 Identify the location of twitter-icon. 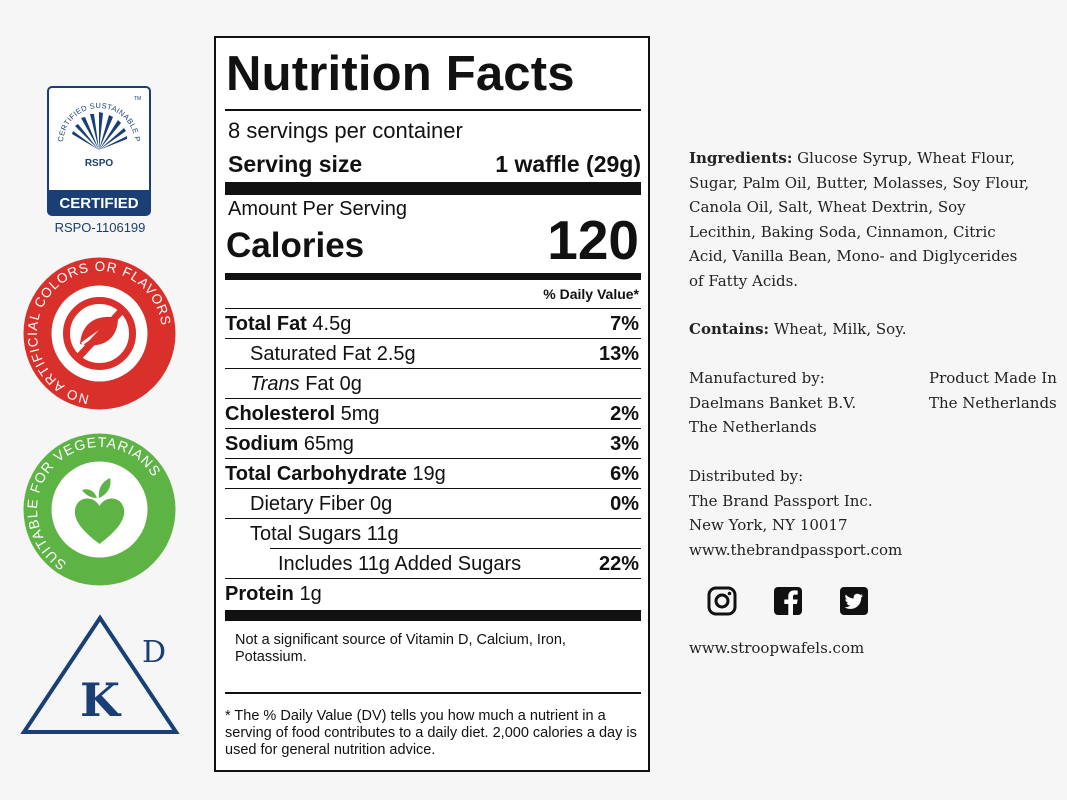
(854, 601).